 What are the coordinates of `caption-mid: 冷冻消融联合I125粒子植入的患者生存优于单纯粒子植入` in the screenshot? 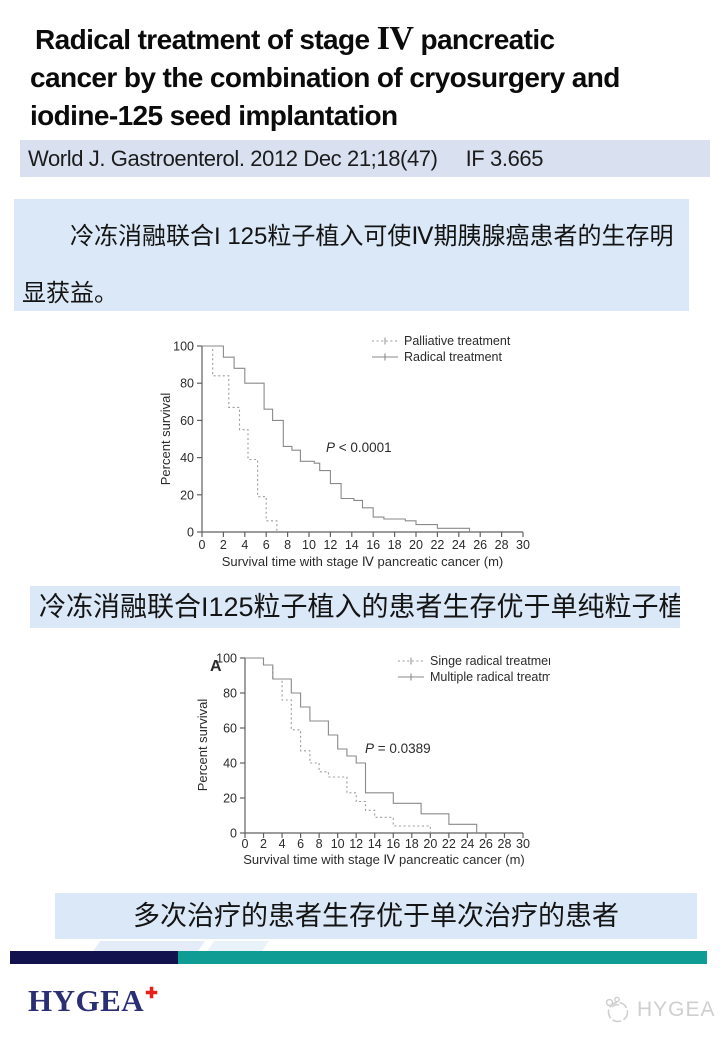 It's located at (355, 607).